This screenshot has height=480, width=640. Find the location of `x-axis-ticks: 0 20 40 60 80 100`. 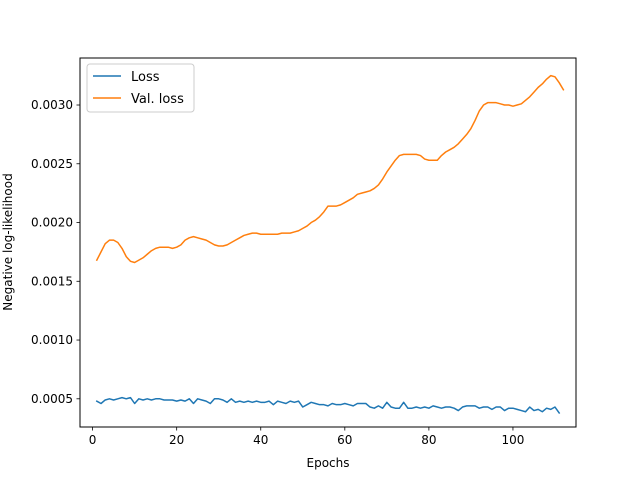

x-axis-ticks: 0 20 40 60 80 100 is located at coordinates (306, 437).